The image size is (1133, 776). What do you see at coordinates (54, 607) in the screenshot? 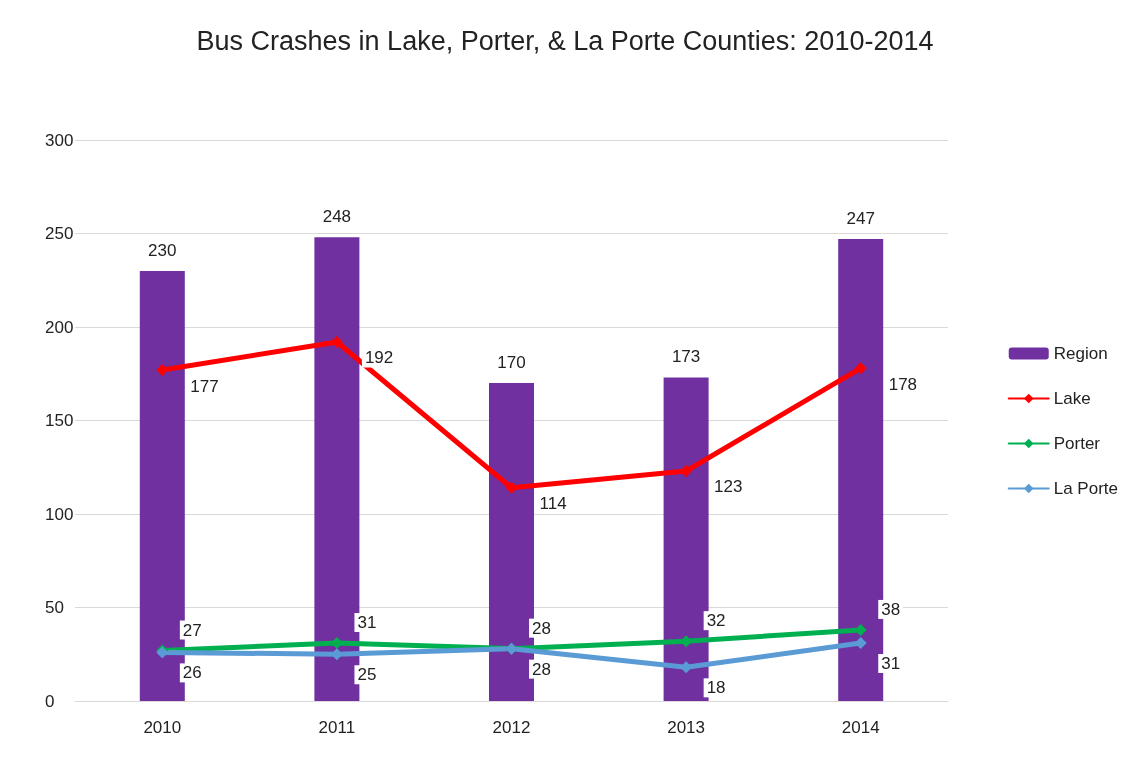
I see `y-tick-label: 50` at bounding box center [54, 607].